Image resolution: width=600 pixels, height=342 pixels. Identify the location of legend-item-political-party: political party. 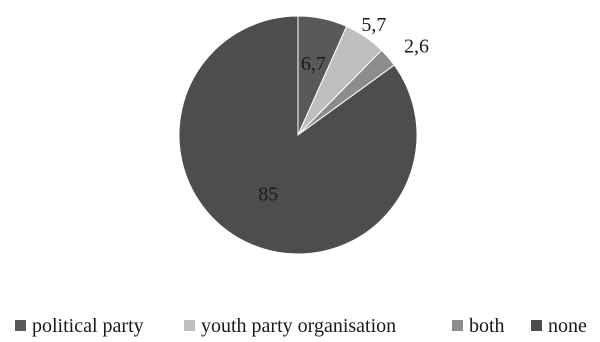
(79, 326).